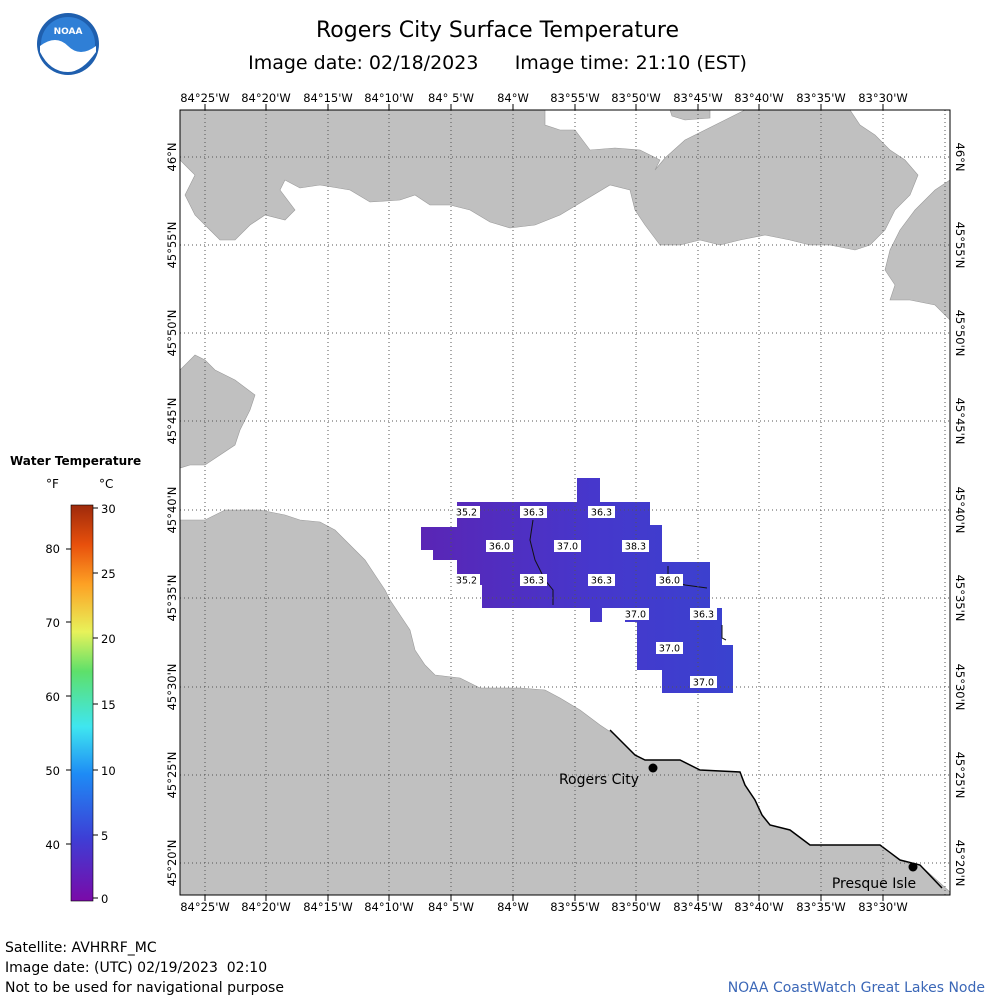  I want to click on legend-f-label: 60, so click(52, 697).